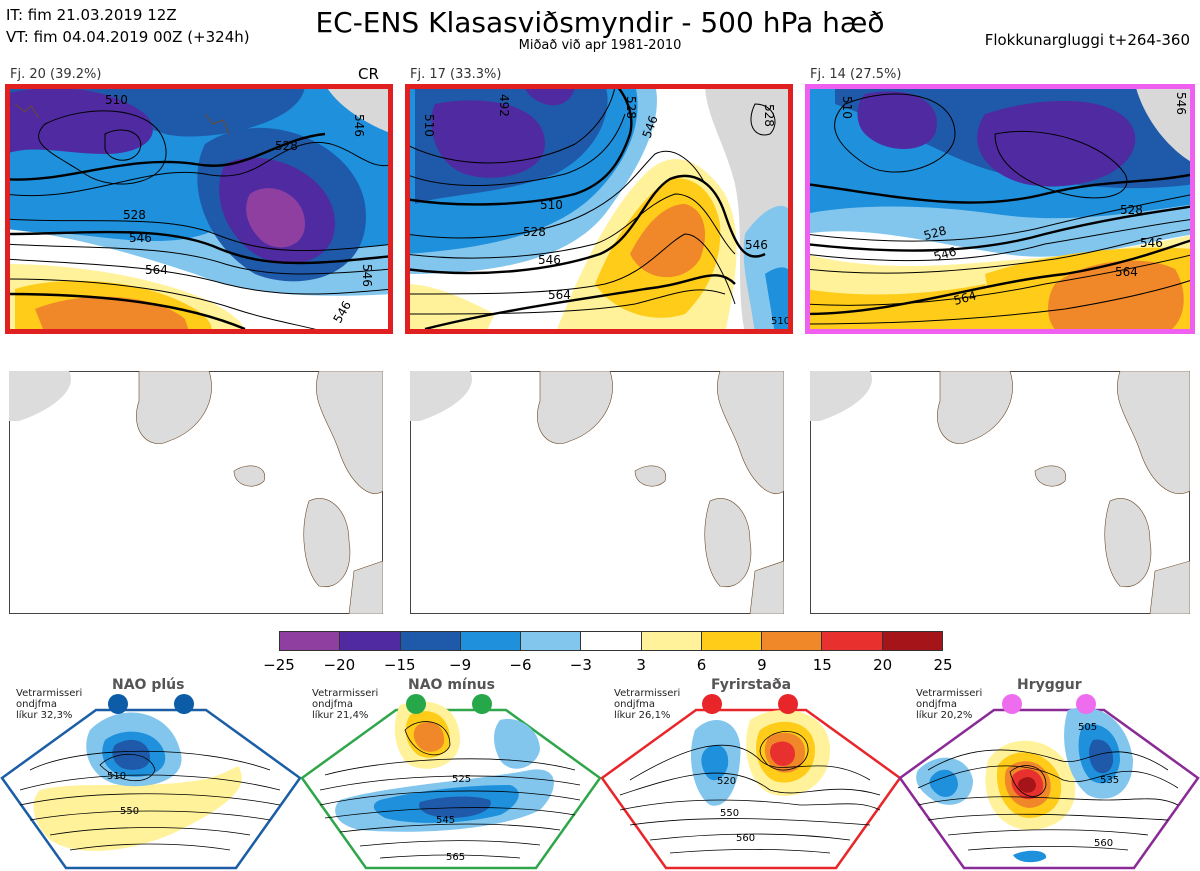 The image size is (1200, 871). I want to click on regime-1-note: Vetrarmisseri ondjfma líkur 32,3%, so click(49, 704).